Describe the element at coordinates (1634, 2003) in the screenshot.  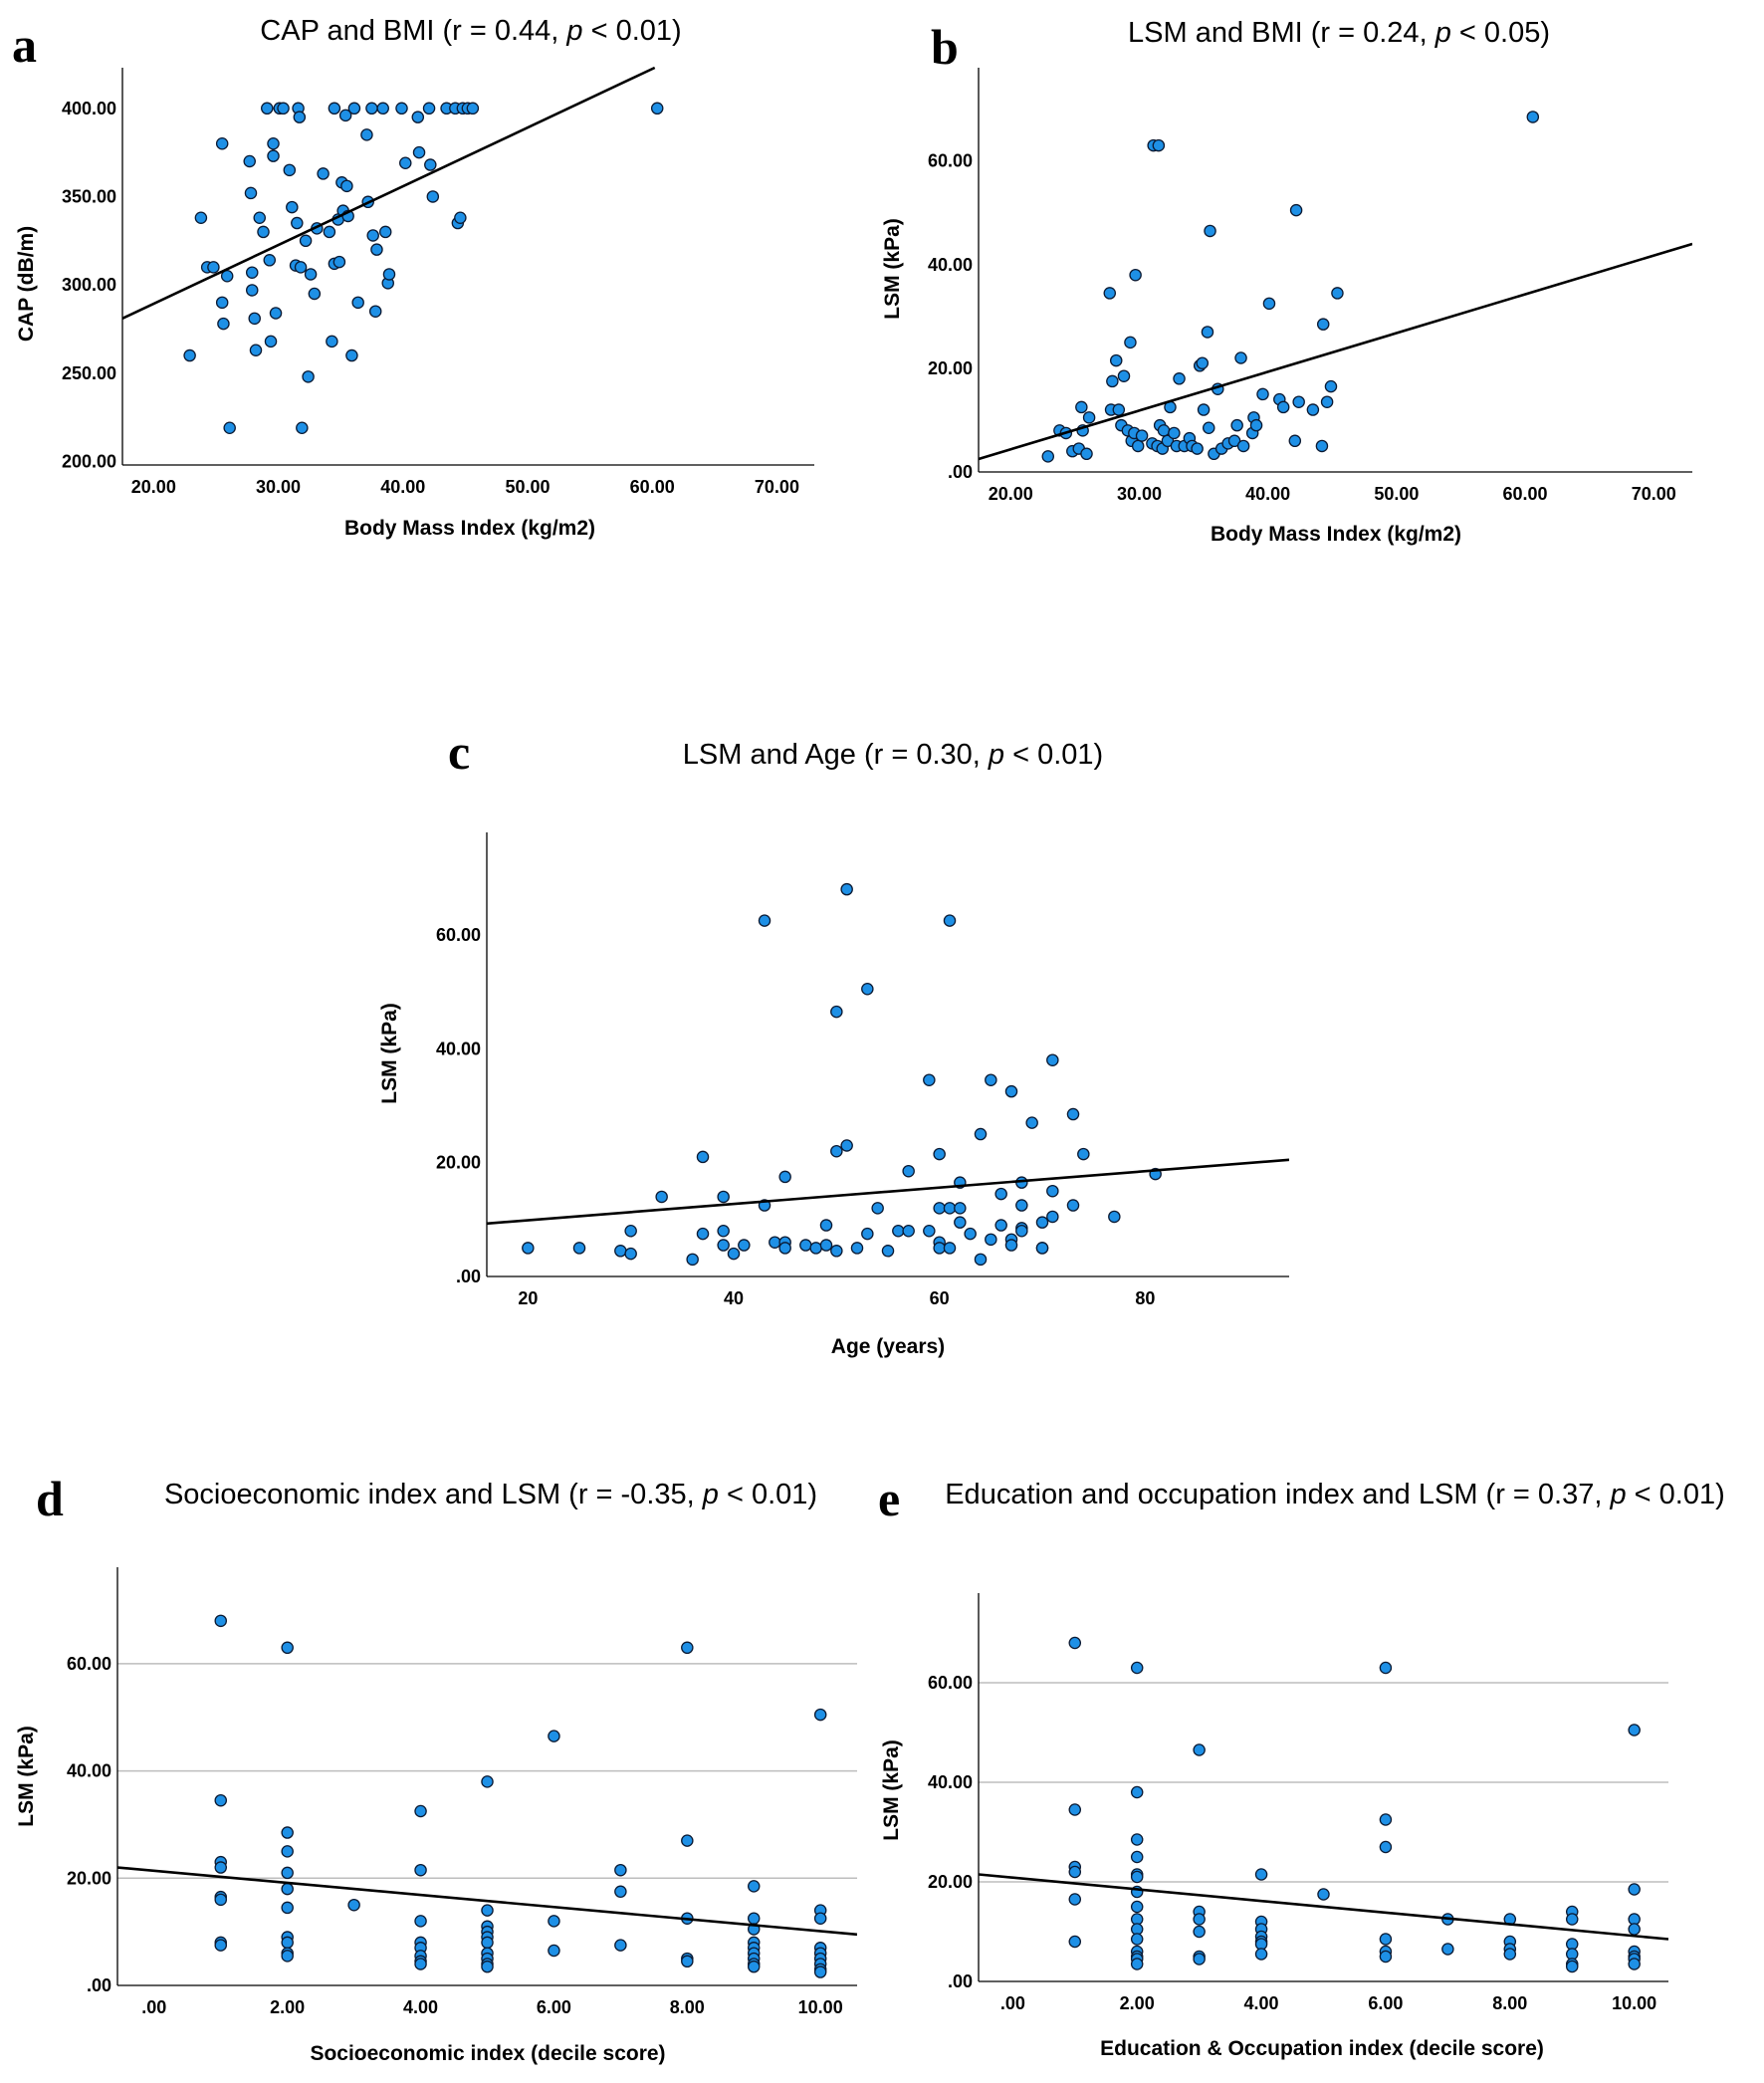
I see `x-tick-label-e-5: 10.00` at that location.